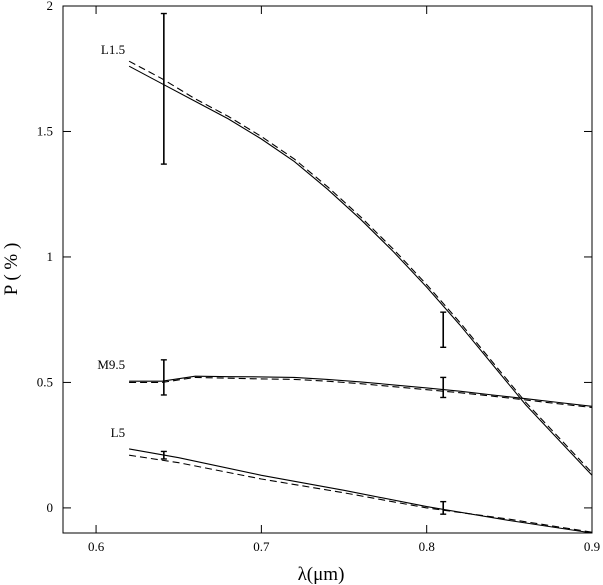 The image size is (603, 585). Describe the element at coordinates (96, 546) in the screenshot. I see `x-tick-label: 0.6` at that location.